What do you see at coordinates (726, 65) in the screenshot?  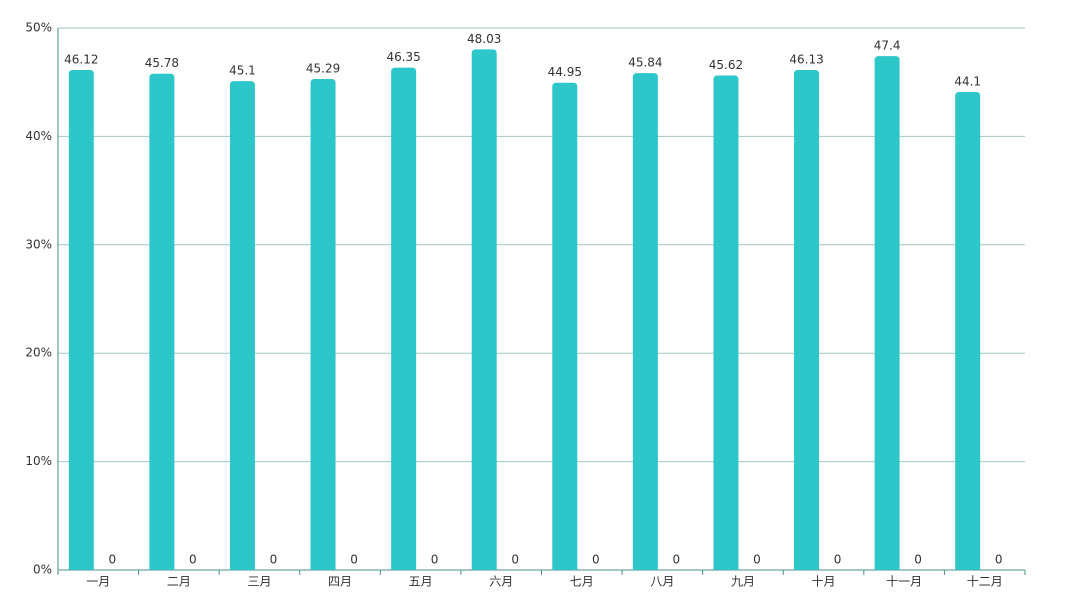 I see `data-label: 45.62` at bounding box center [726, 65].